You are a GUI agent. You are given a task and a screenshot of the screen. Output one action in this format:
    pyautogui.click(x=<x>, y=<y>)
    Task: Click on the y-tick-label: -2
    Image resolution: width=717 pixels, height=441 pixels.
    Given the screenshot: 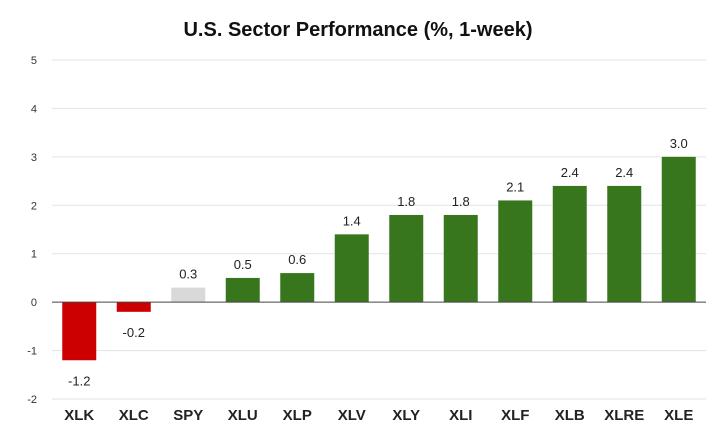 What is the action you would take?
    pyautogui.click(x=32, y=400)
    